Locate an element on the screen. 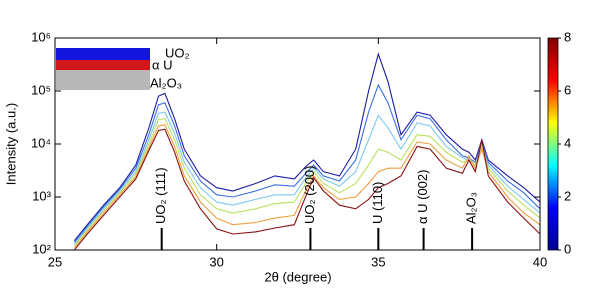 The width and height of the screenshot is (599, 291). inset-label: α U is located at coordinates (162, 64).